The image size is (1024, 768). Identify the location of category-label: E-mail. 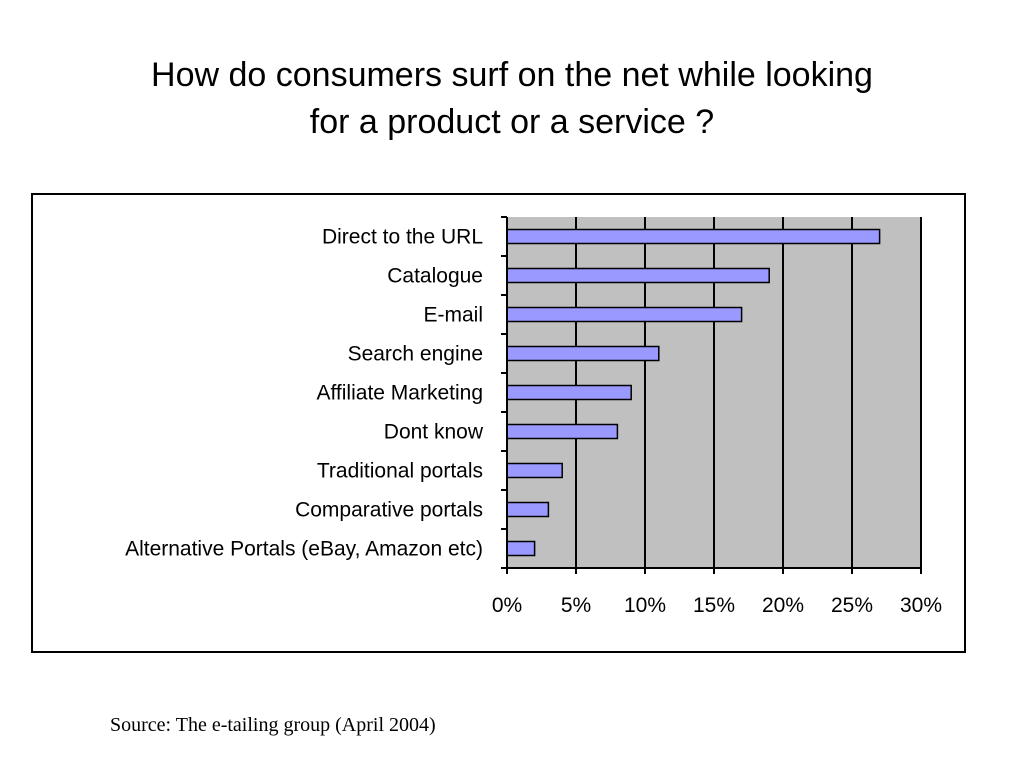
(453, 315).